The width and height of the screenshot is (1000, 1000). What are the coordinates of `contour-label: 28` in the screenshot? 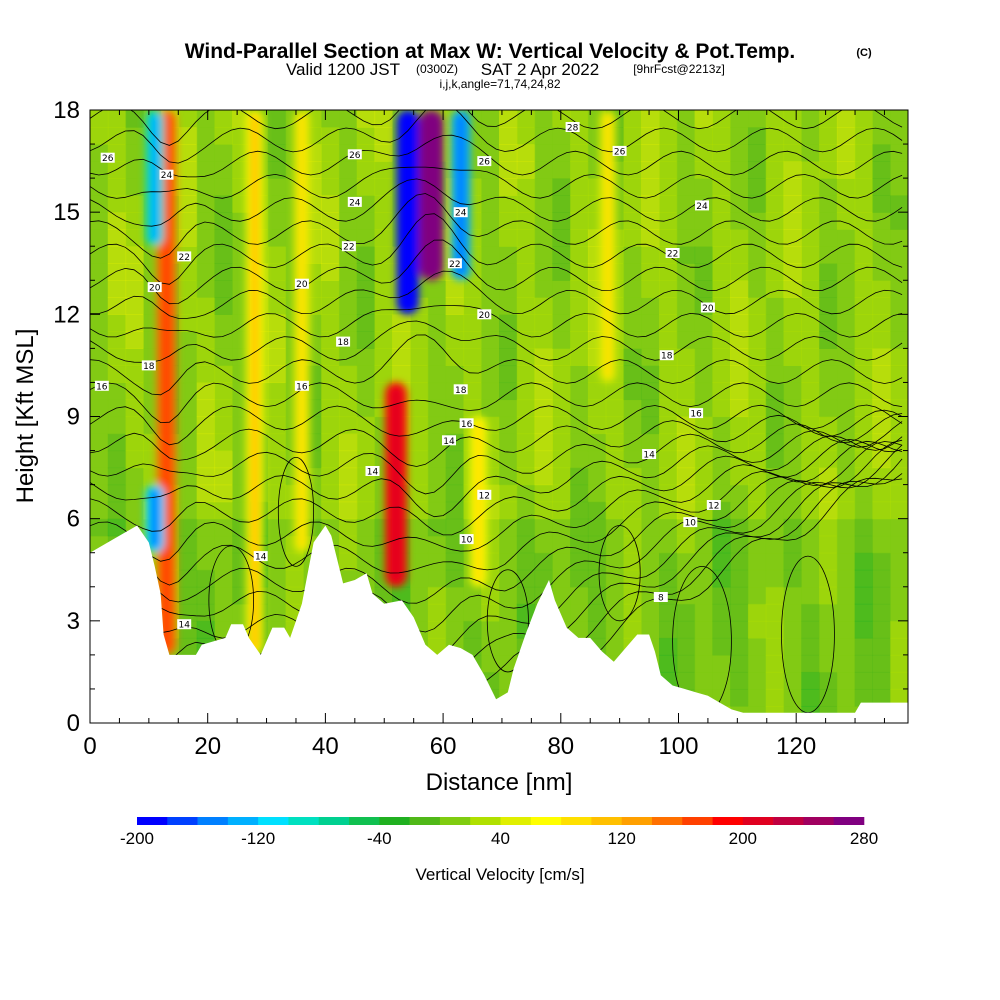 It's located at (572, 128).